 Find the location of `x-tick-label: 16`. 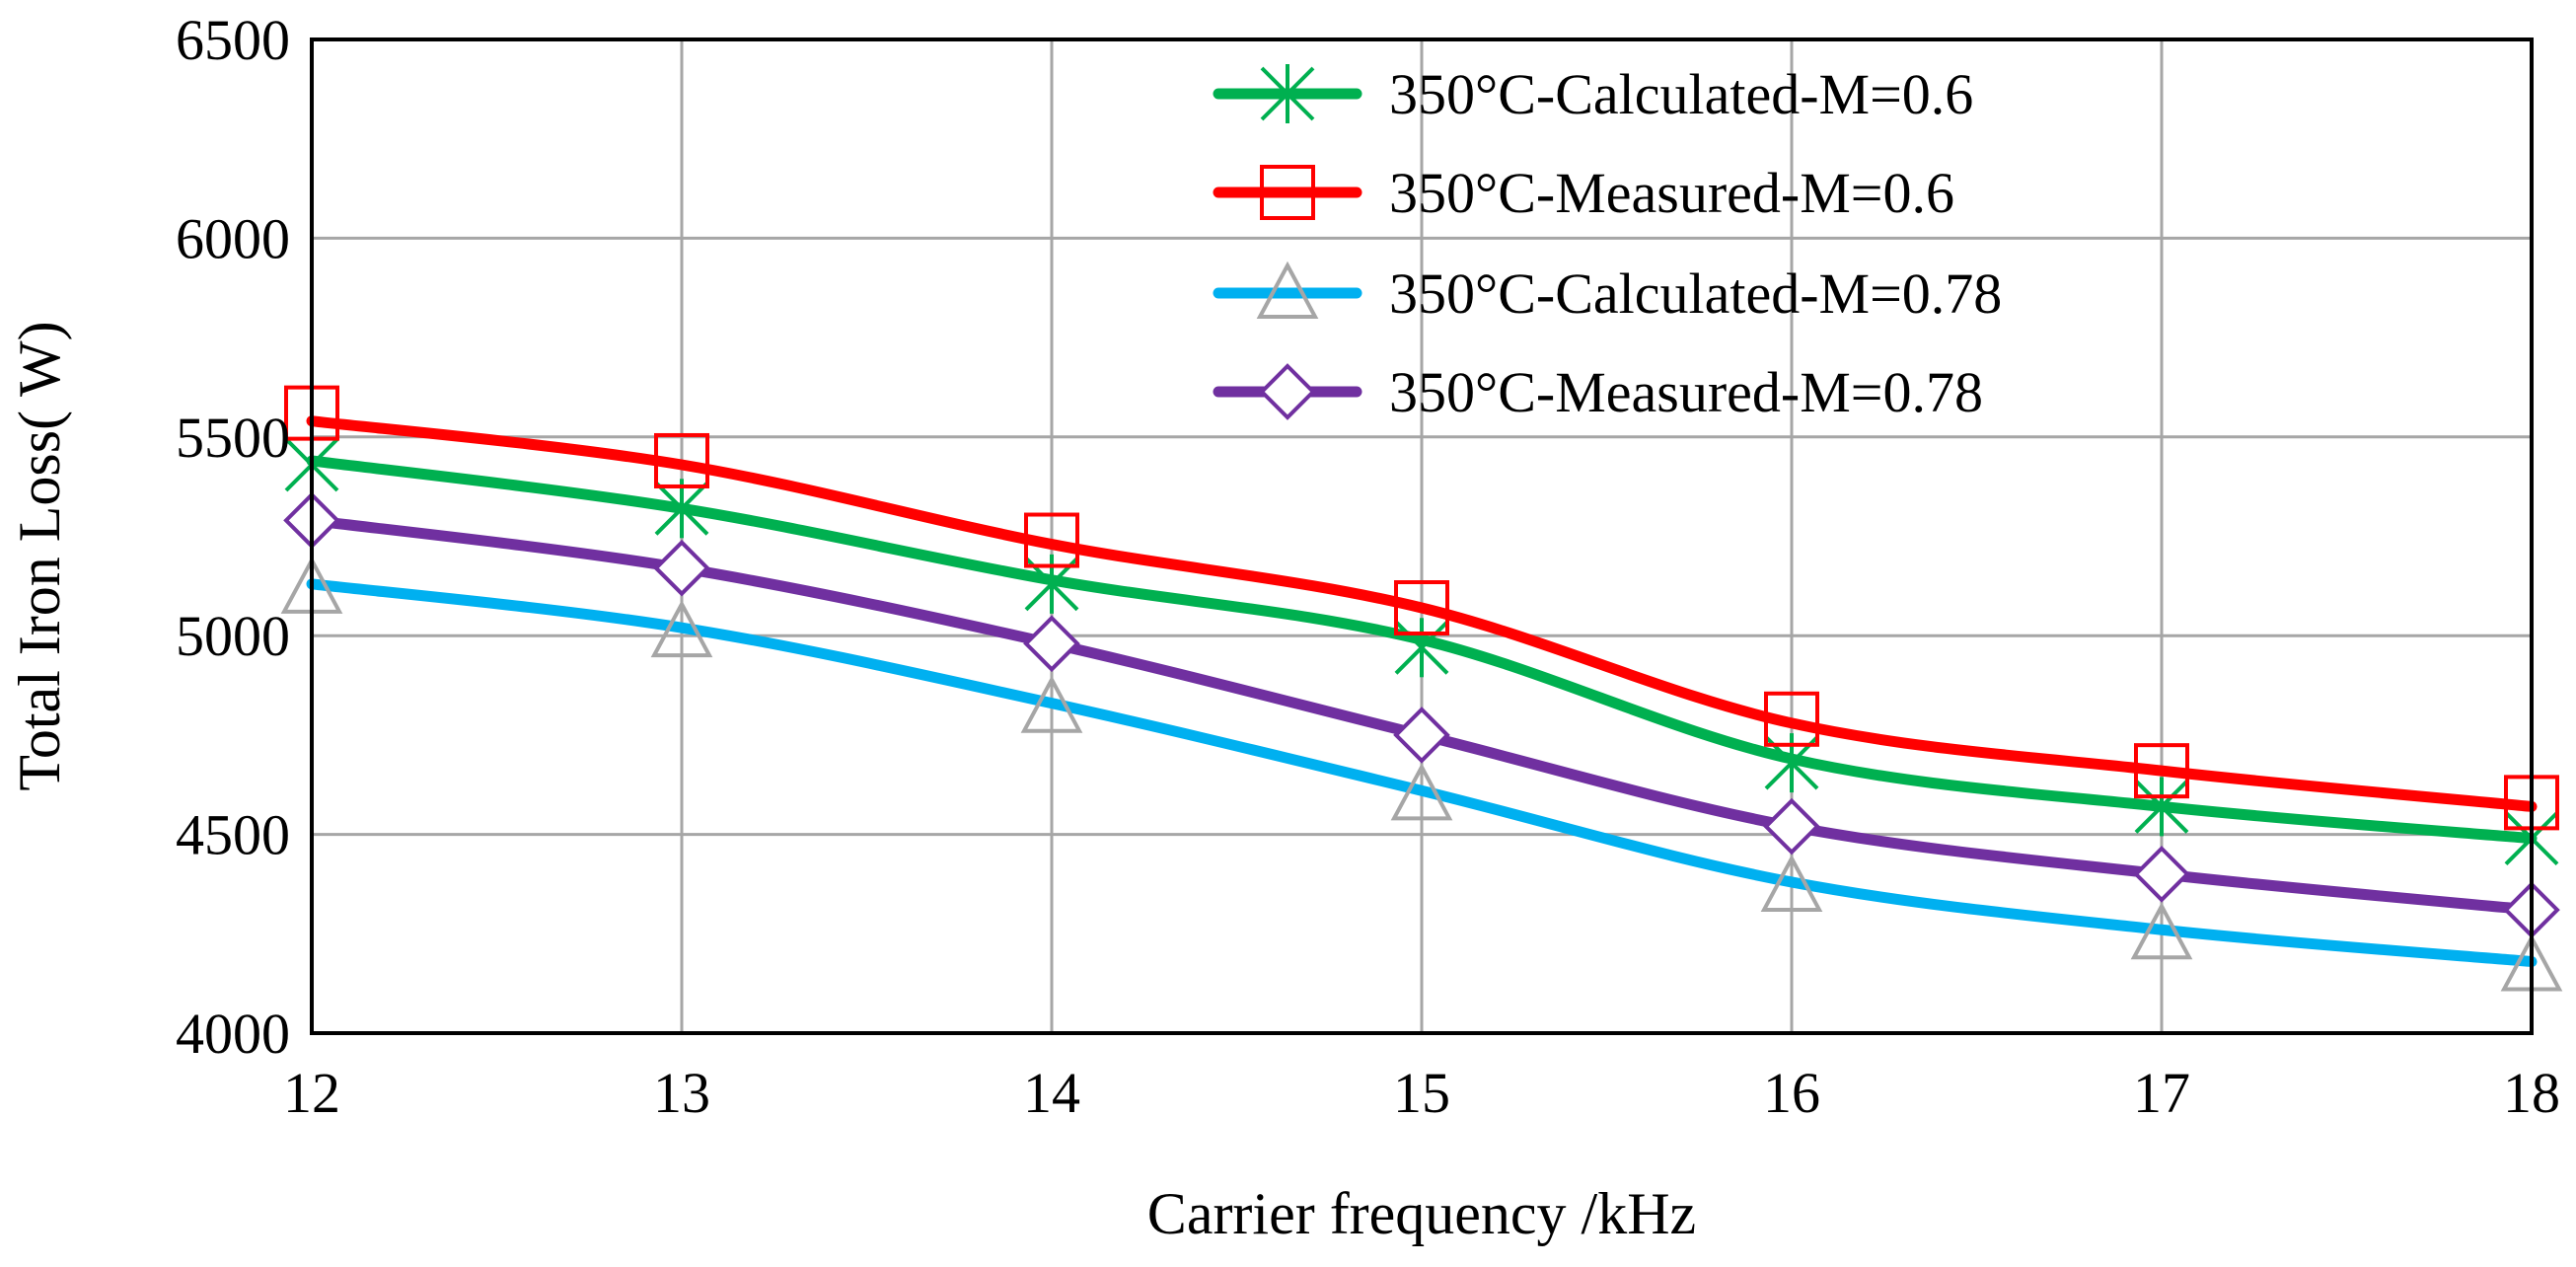

x-tick-label: 16 is located at coordinates (1791, 1093).